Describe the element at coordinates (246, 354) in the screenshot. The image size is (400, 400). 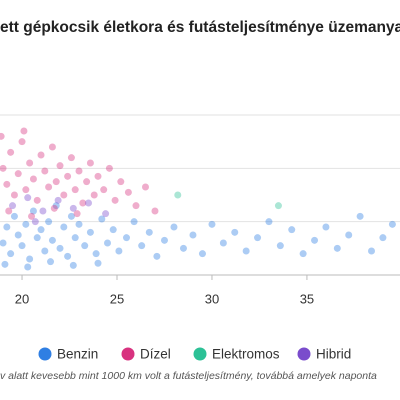
I see `legend-label: Elektromos` at that location.